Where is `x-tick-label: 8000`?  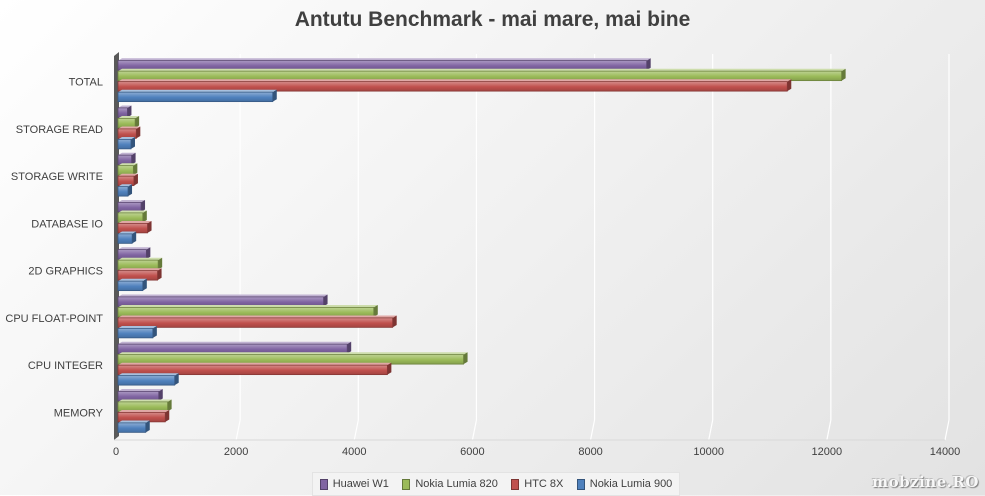 x-tick-label: 8000 is located at coordinates (590, 452).